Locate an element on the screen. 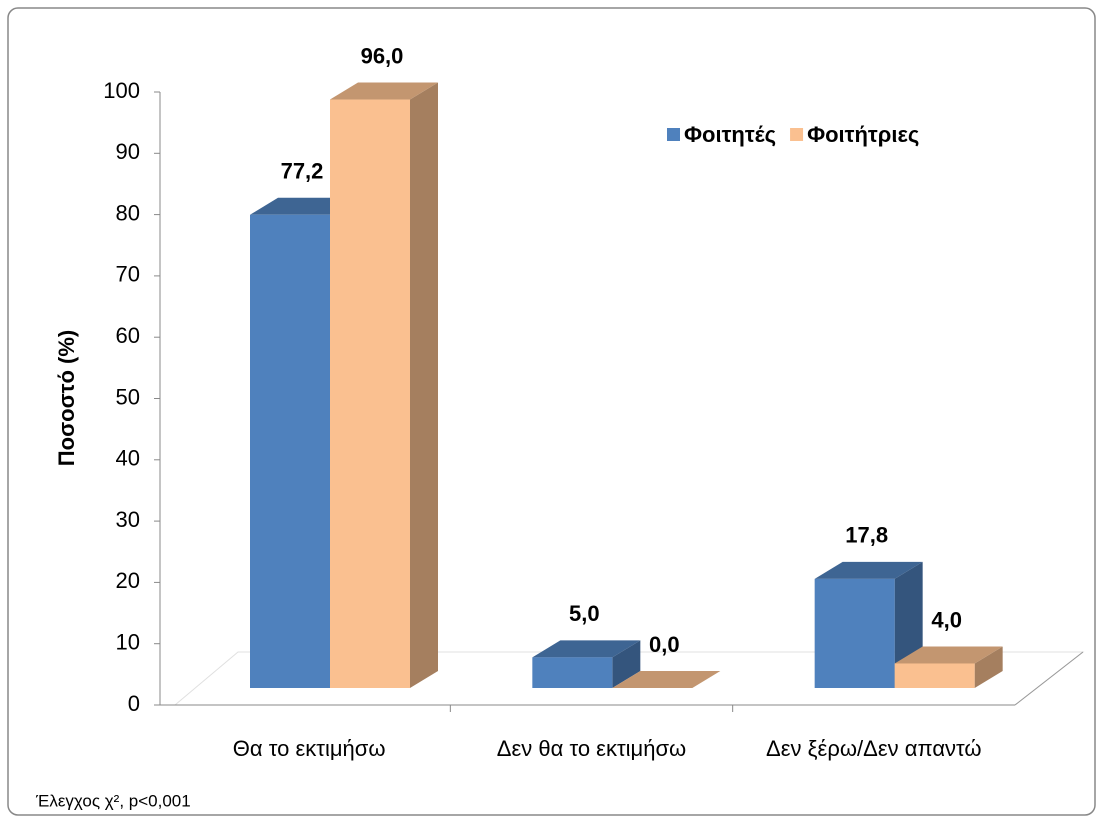  y-tick-label: 80 is located at coordinates (128, 212).